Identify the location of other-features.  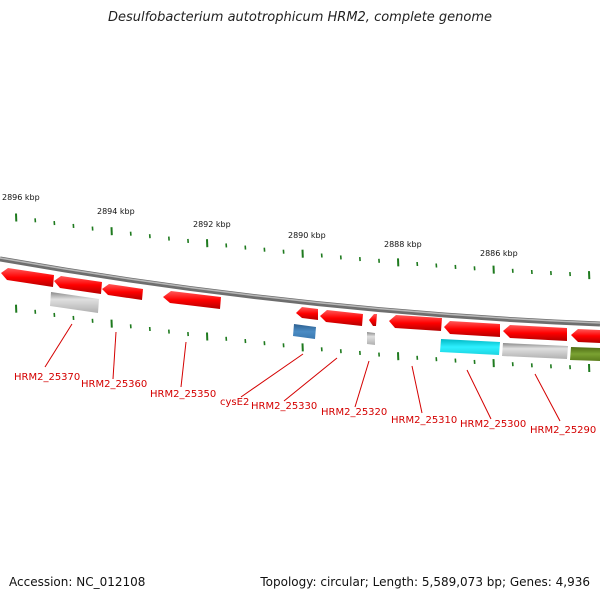
(325, 326).